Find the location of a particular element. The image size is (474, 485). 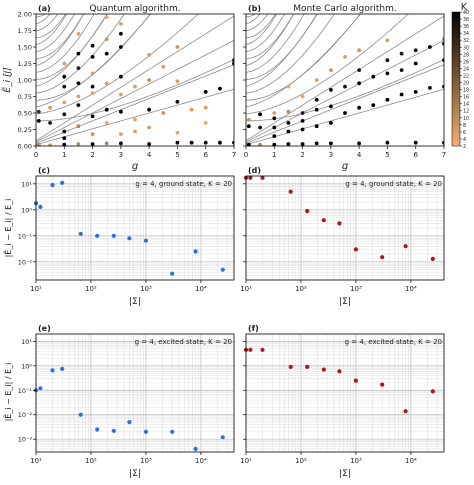

plot-area is located at coordinates (345, 393).